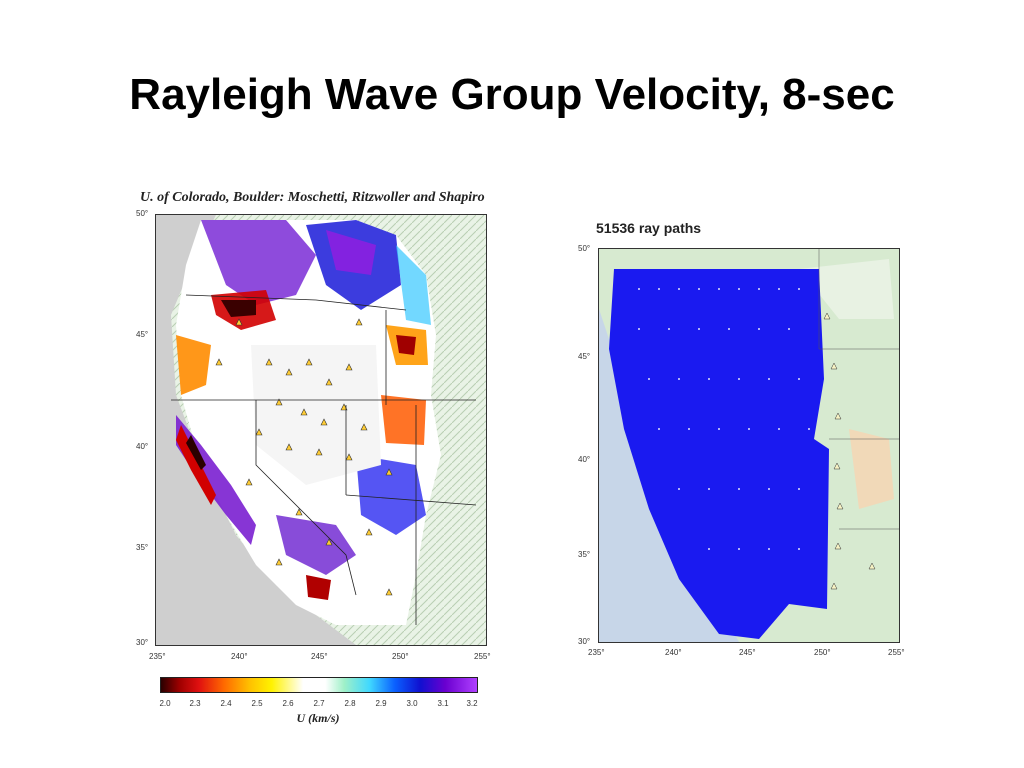  What do you see at coordinates (165, 703) in the screenshot?
I see `colorbar-tick: 2.0` at bounding box center [165, 703].